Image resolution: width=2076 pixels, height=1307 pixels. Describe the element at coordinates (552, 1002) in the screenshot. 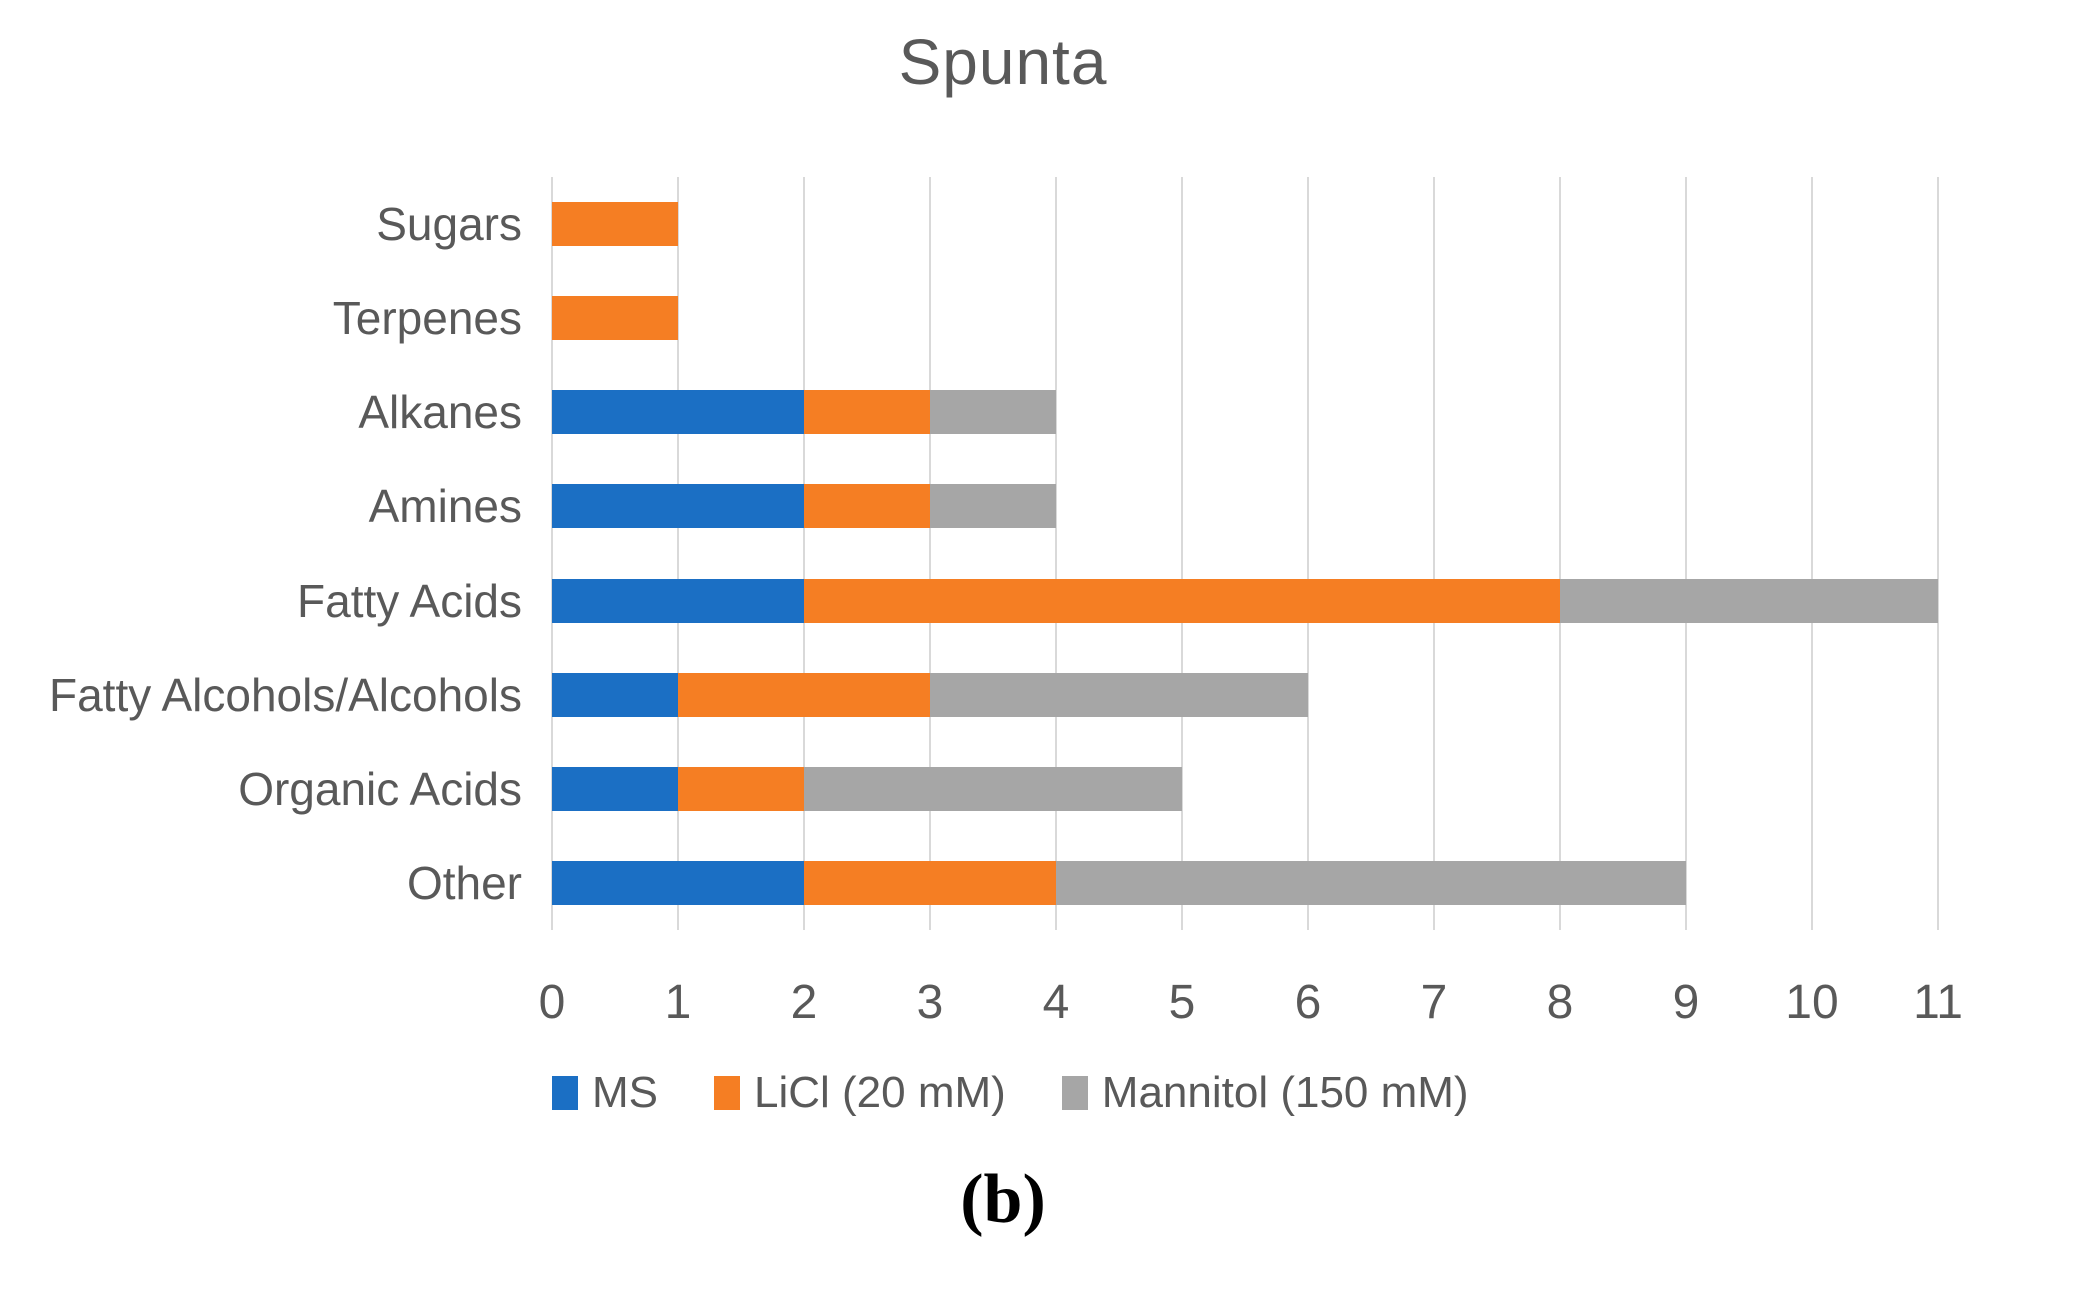

I see `x-tick-label-0: 0` at that location.